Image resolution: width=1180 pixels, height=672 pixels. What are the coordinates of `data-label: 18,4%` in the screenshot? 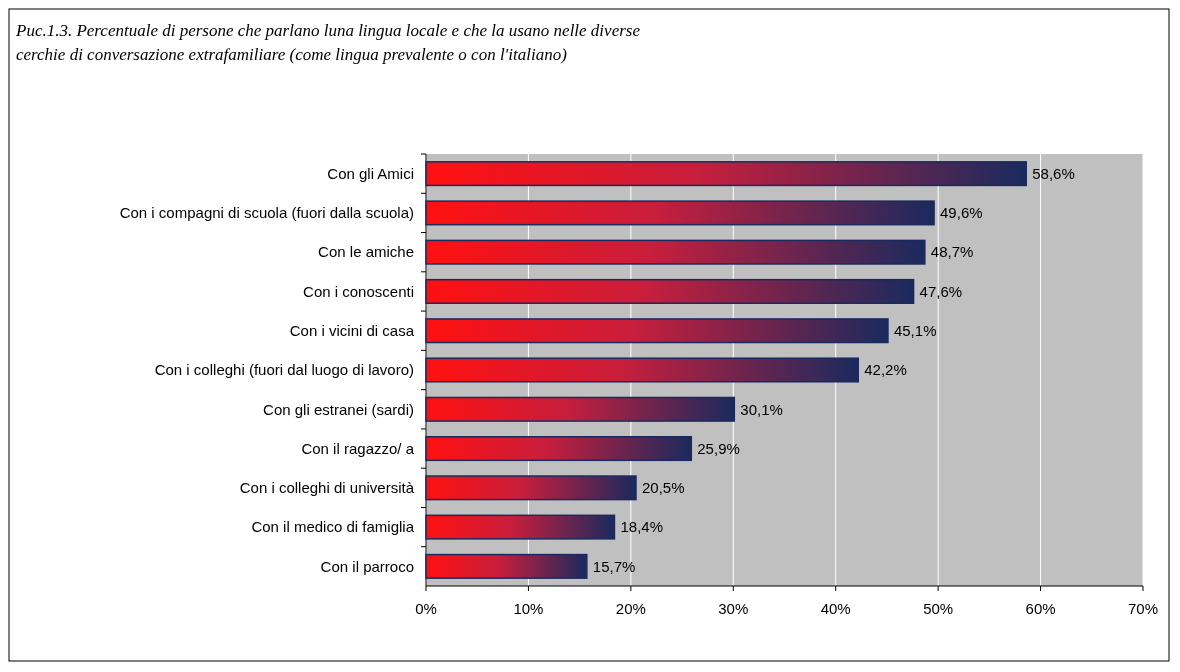 It's located at (642, 527).